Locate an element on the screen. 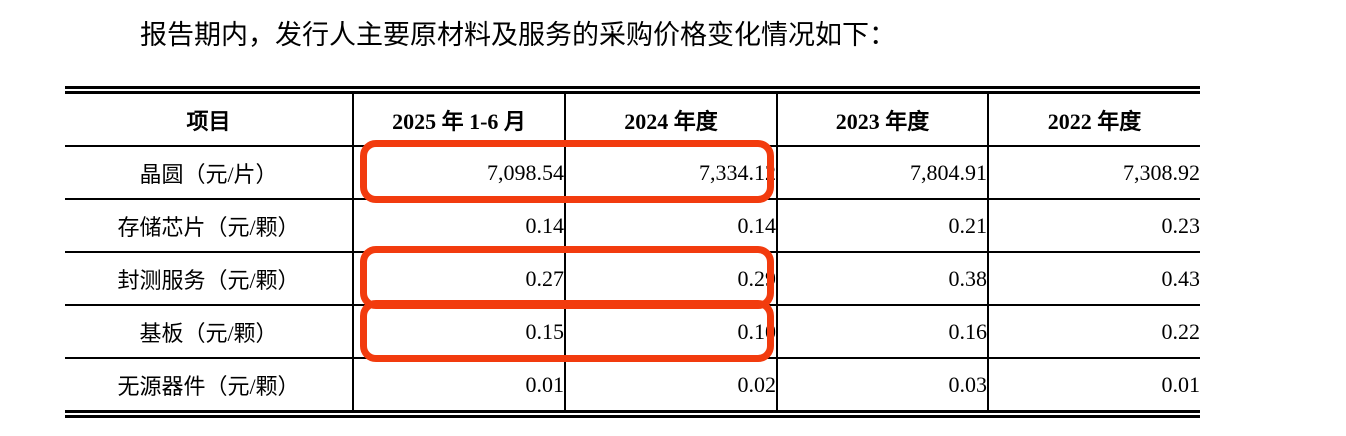 The width and height of the screenshot is (1346, 436). row-label: 封测服务（元/颗） is located at coordinates (209, 278).